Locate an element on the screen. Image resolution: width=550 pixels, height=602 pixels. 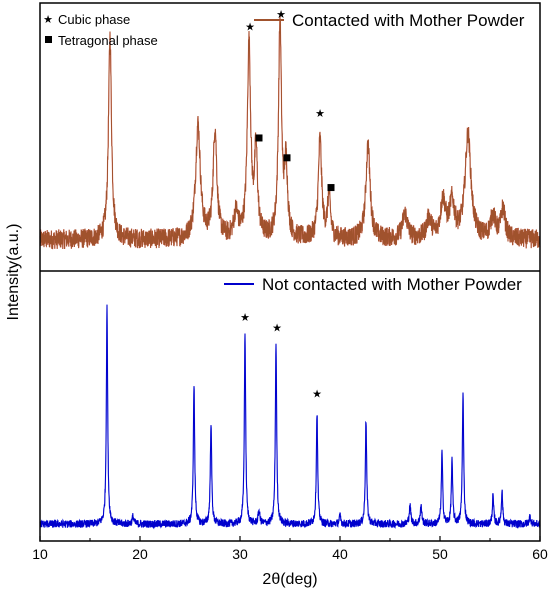
legend-top-label: Contacted with Mother Powder is located at coordinates (408, 20).